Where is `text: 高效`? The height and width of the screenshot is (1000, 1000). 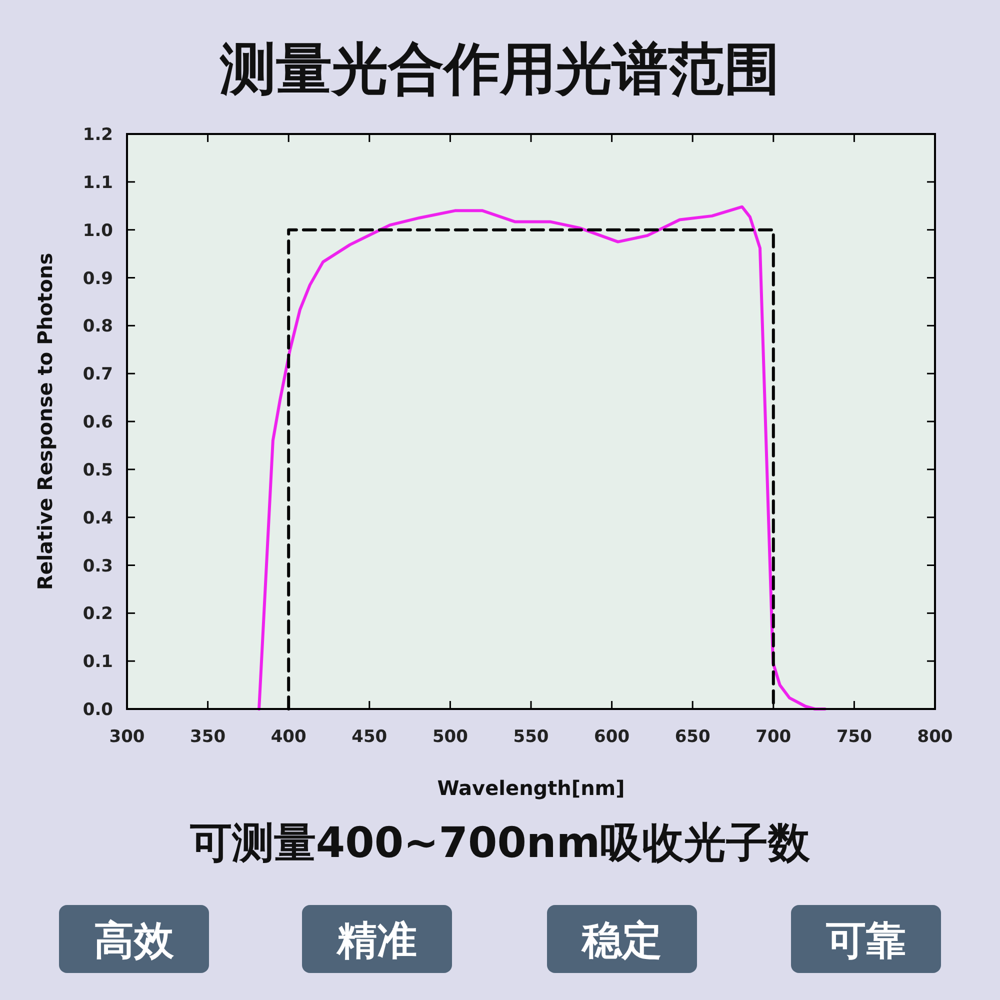
text: 高效 is located at coordinates (134, 941).